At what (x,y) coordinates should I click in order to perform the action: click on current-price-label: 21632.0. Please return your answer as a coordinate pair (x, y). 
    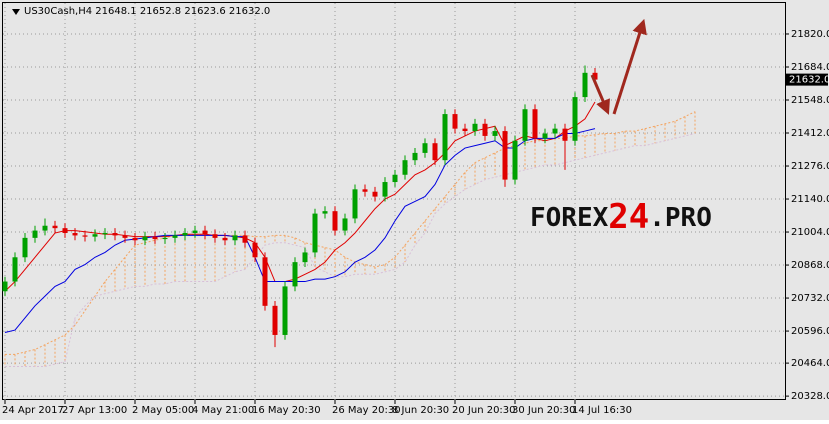
    Looking at the image, I should click on (809, 80).